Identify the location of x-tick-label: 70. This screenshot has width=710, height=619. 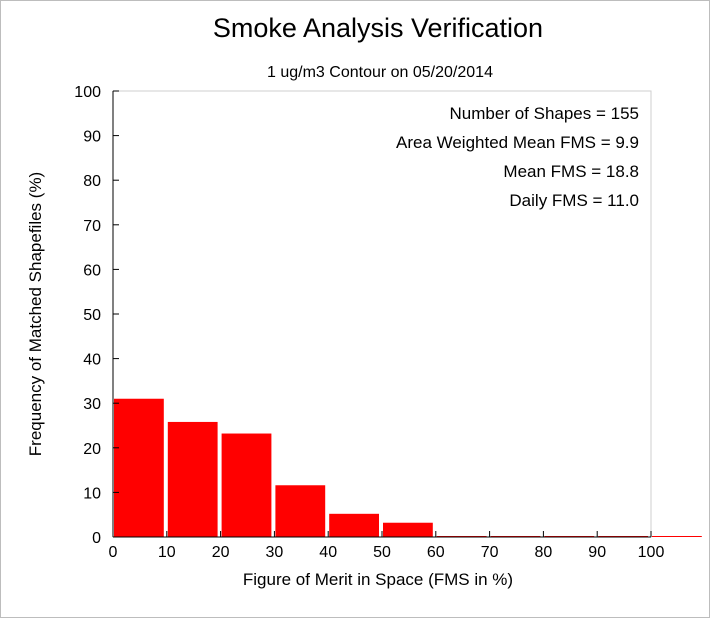
(490, 552).